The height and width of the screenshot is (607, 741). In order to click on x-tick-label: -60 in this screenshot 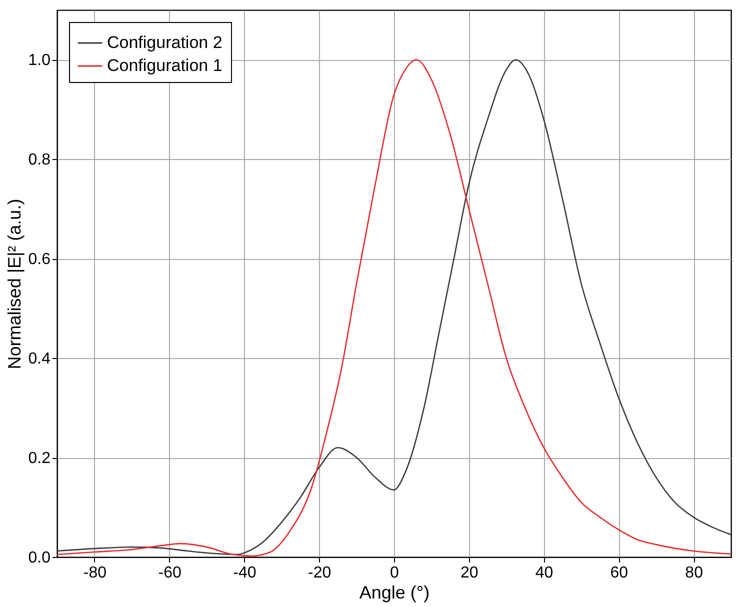, I will do `click(170, 573)`.